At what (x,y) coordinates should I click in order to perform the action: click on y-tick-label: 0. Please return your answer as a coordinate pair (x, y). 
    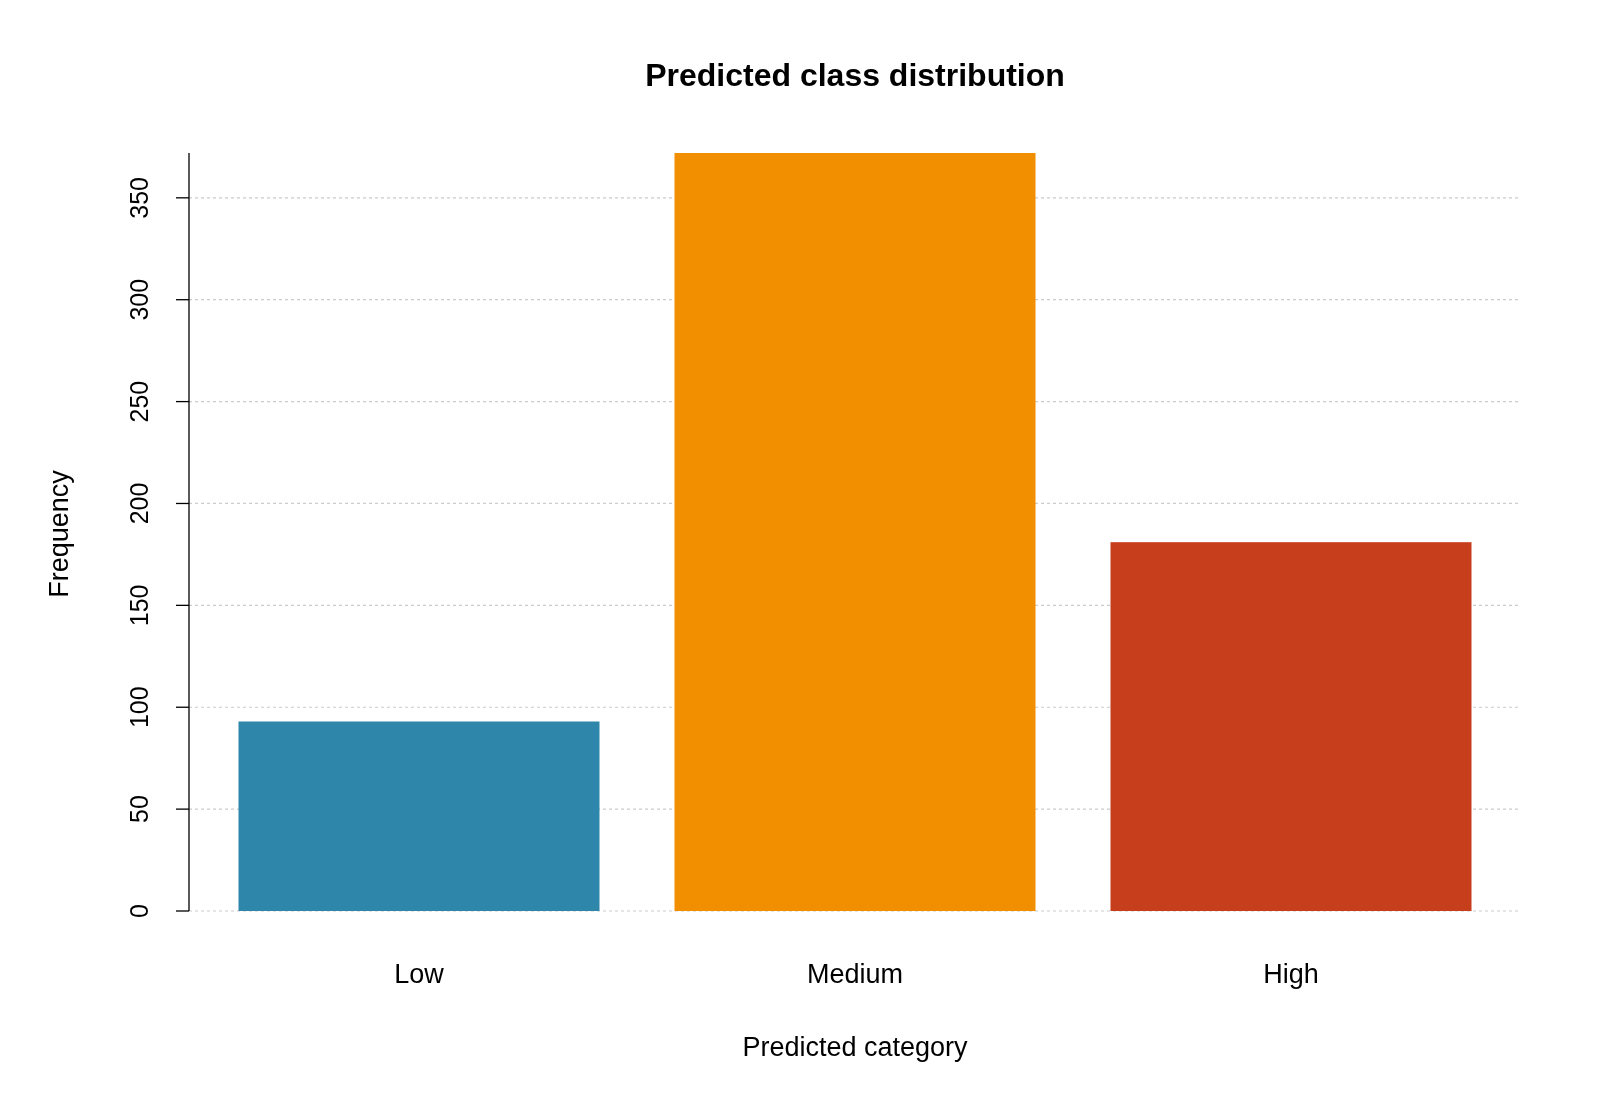
    Looking at the image, I should click on (138, 911).